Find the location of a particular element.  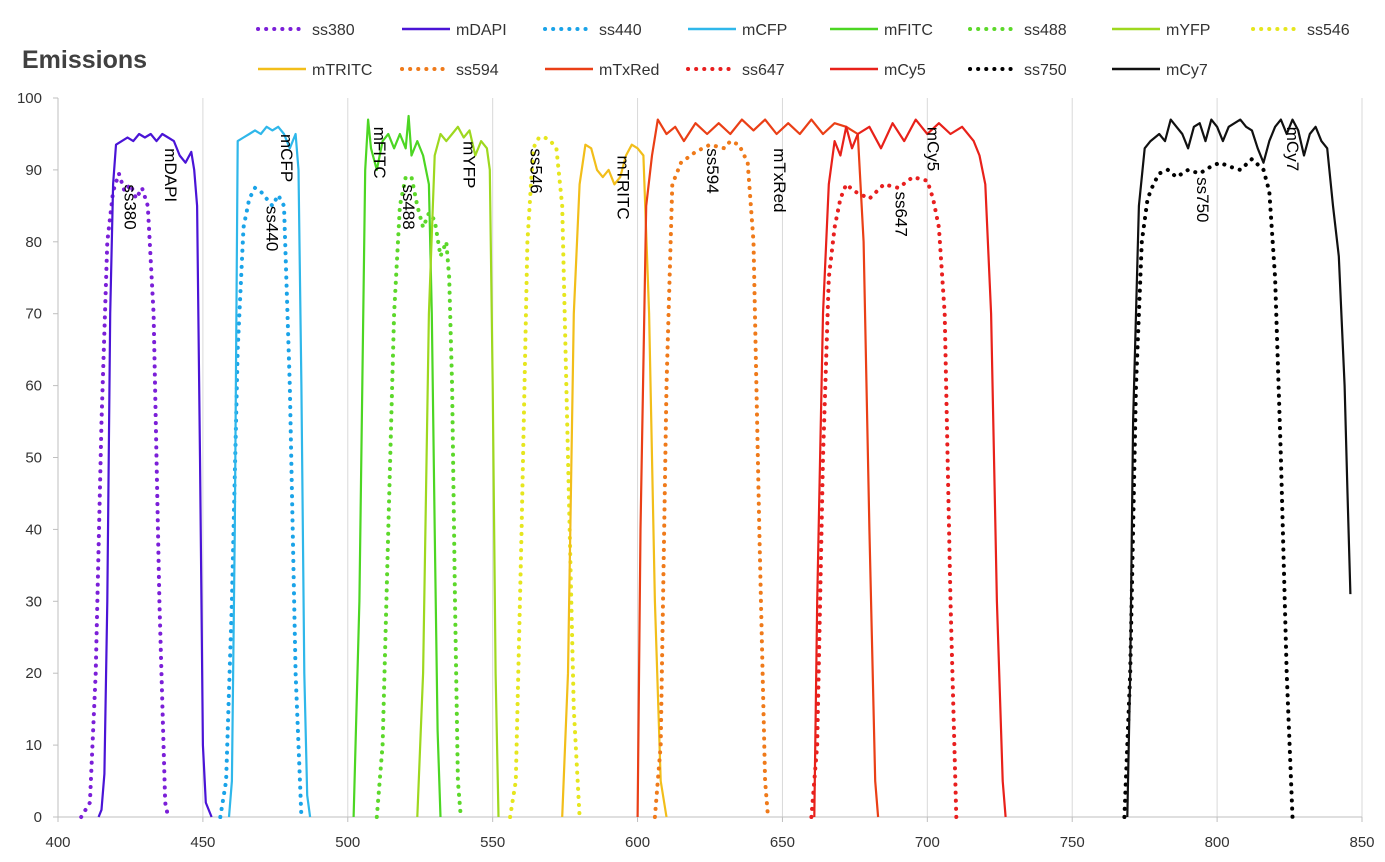

legend-item-ss380: ss380 is located at coordinates (305, 30).